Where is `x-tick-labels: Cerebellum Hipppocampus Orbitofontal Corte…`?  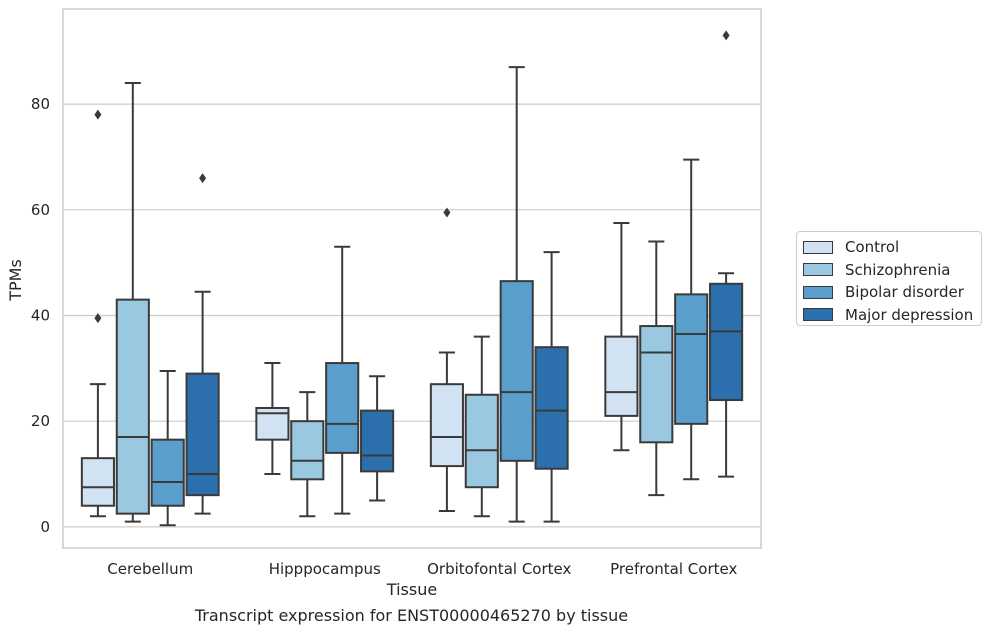 x-tick-labels: Cerebellum Hipppocampus Orbitofontal Corte… is located at coordinates (422, 569).